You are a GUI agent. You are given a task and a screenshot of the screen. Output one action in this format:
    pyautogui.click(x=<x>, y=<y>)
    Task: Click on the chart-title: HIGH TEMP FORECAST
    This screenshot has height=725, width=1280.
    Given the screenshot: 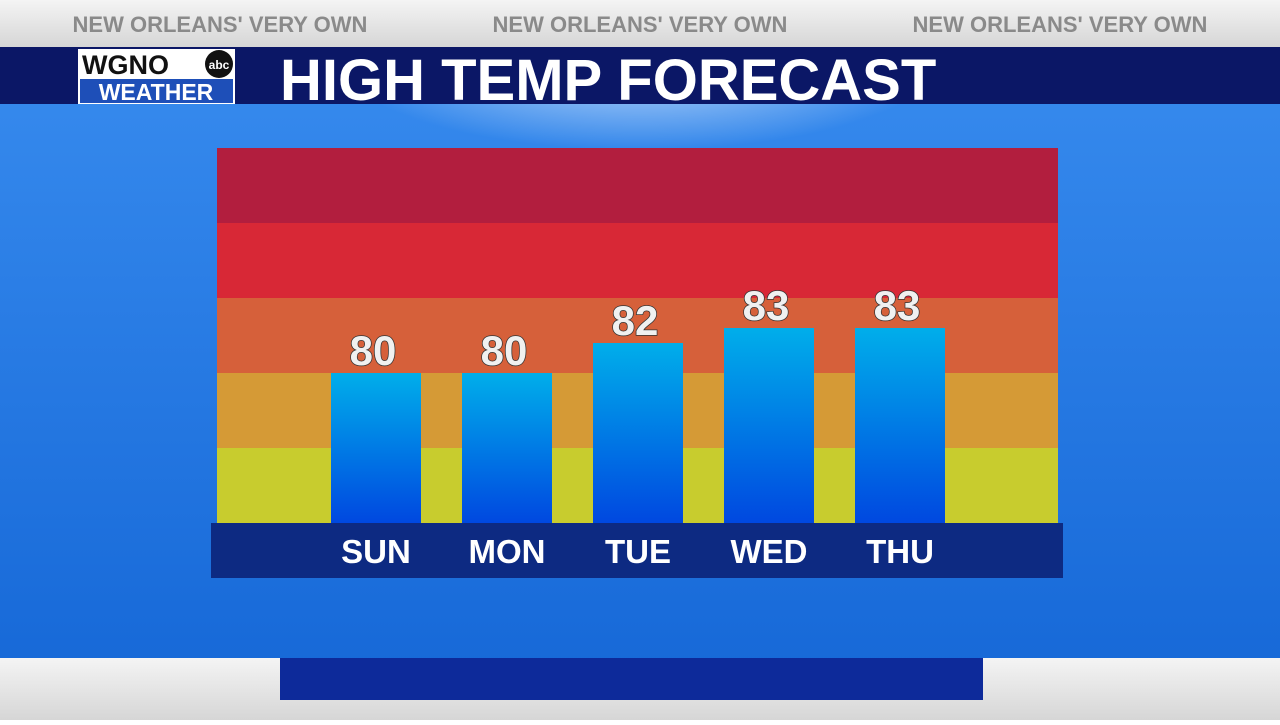 What is the action you would take?
    pyautogui.click(x=608, y=80)
    